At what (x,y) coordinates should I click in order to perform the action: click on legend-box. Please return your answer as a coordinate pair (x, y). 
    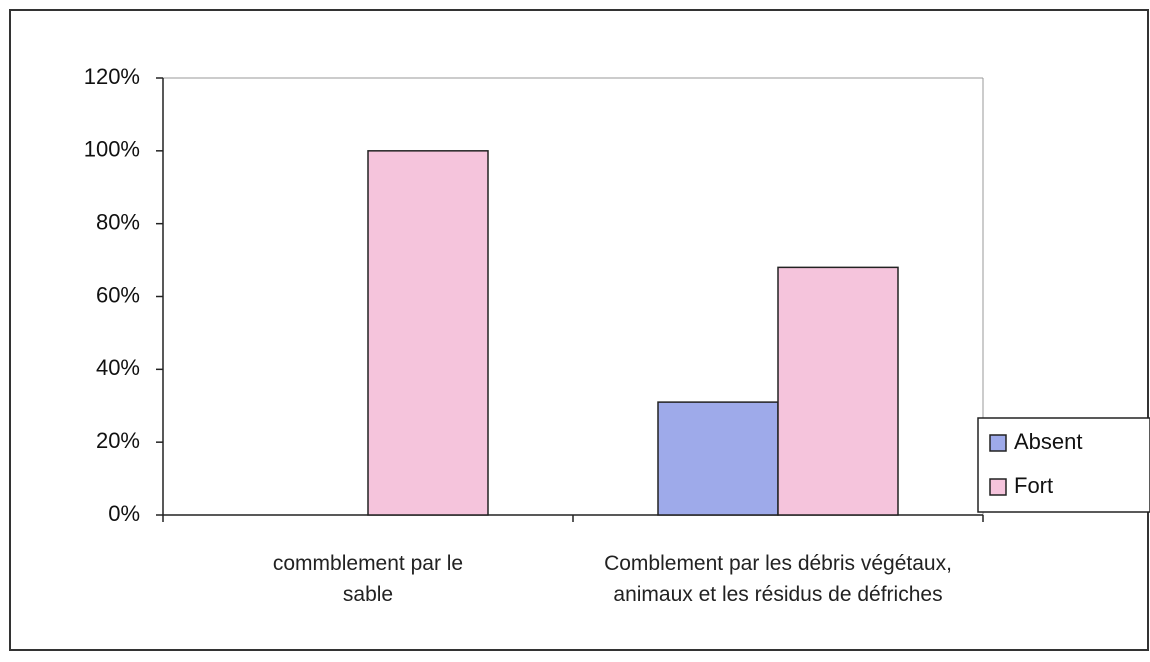
    Looking at the image, I should click on (1063, 465).